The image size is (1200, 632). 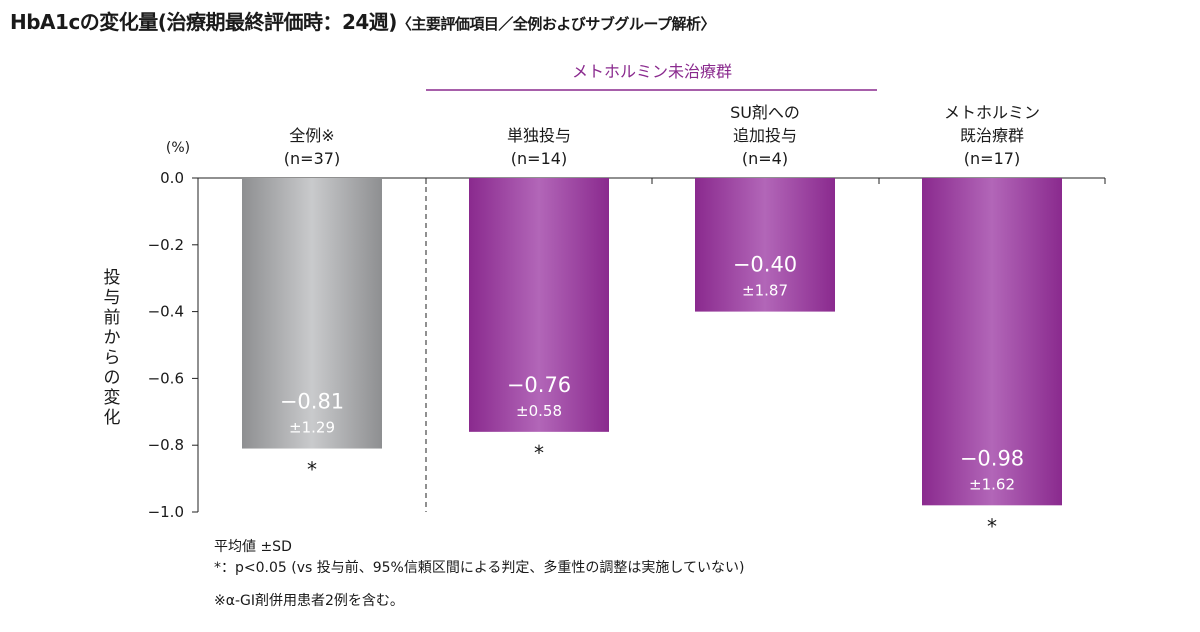 What do you see at coordinates (172, 178) in the screenshot?
I see `y-tick-label: 0.0` at bounding box center [172, 178].